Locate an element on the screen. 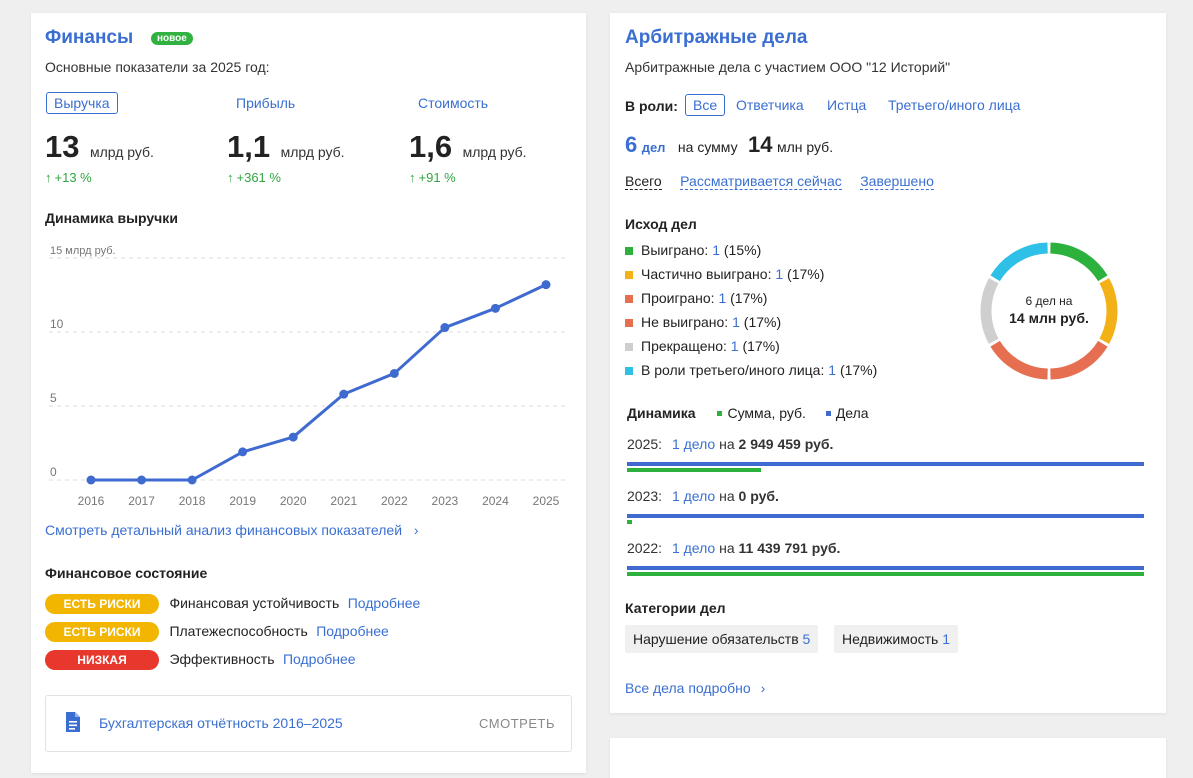 This screenshot has width=1193, height=778. growth-value: +361 % is located at coordinates (258, 177).